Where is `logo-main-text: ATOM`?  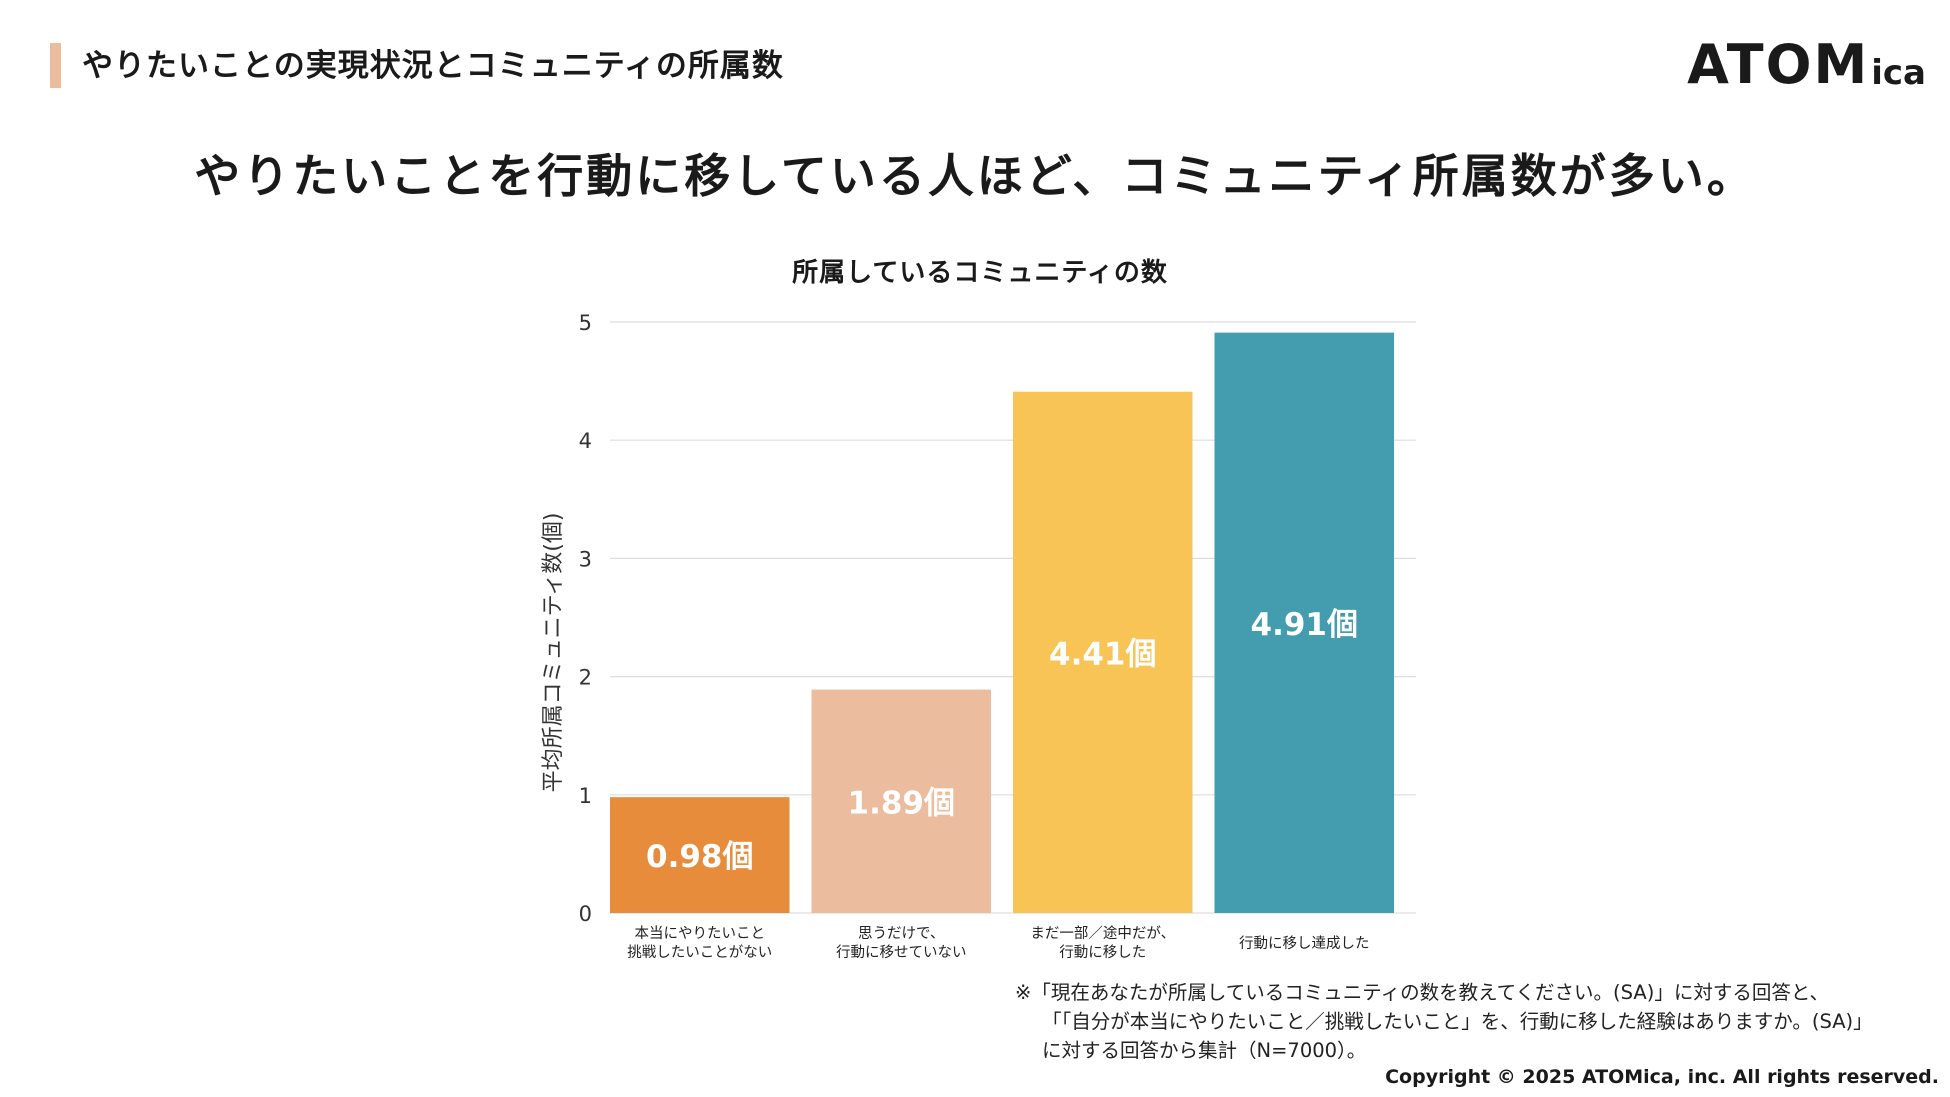
logo-main-text: ATOM is located at coordinates (1778, 64).